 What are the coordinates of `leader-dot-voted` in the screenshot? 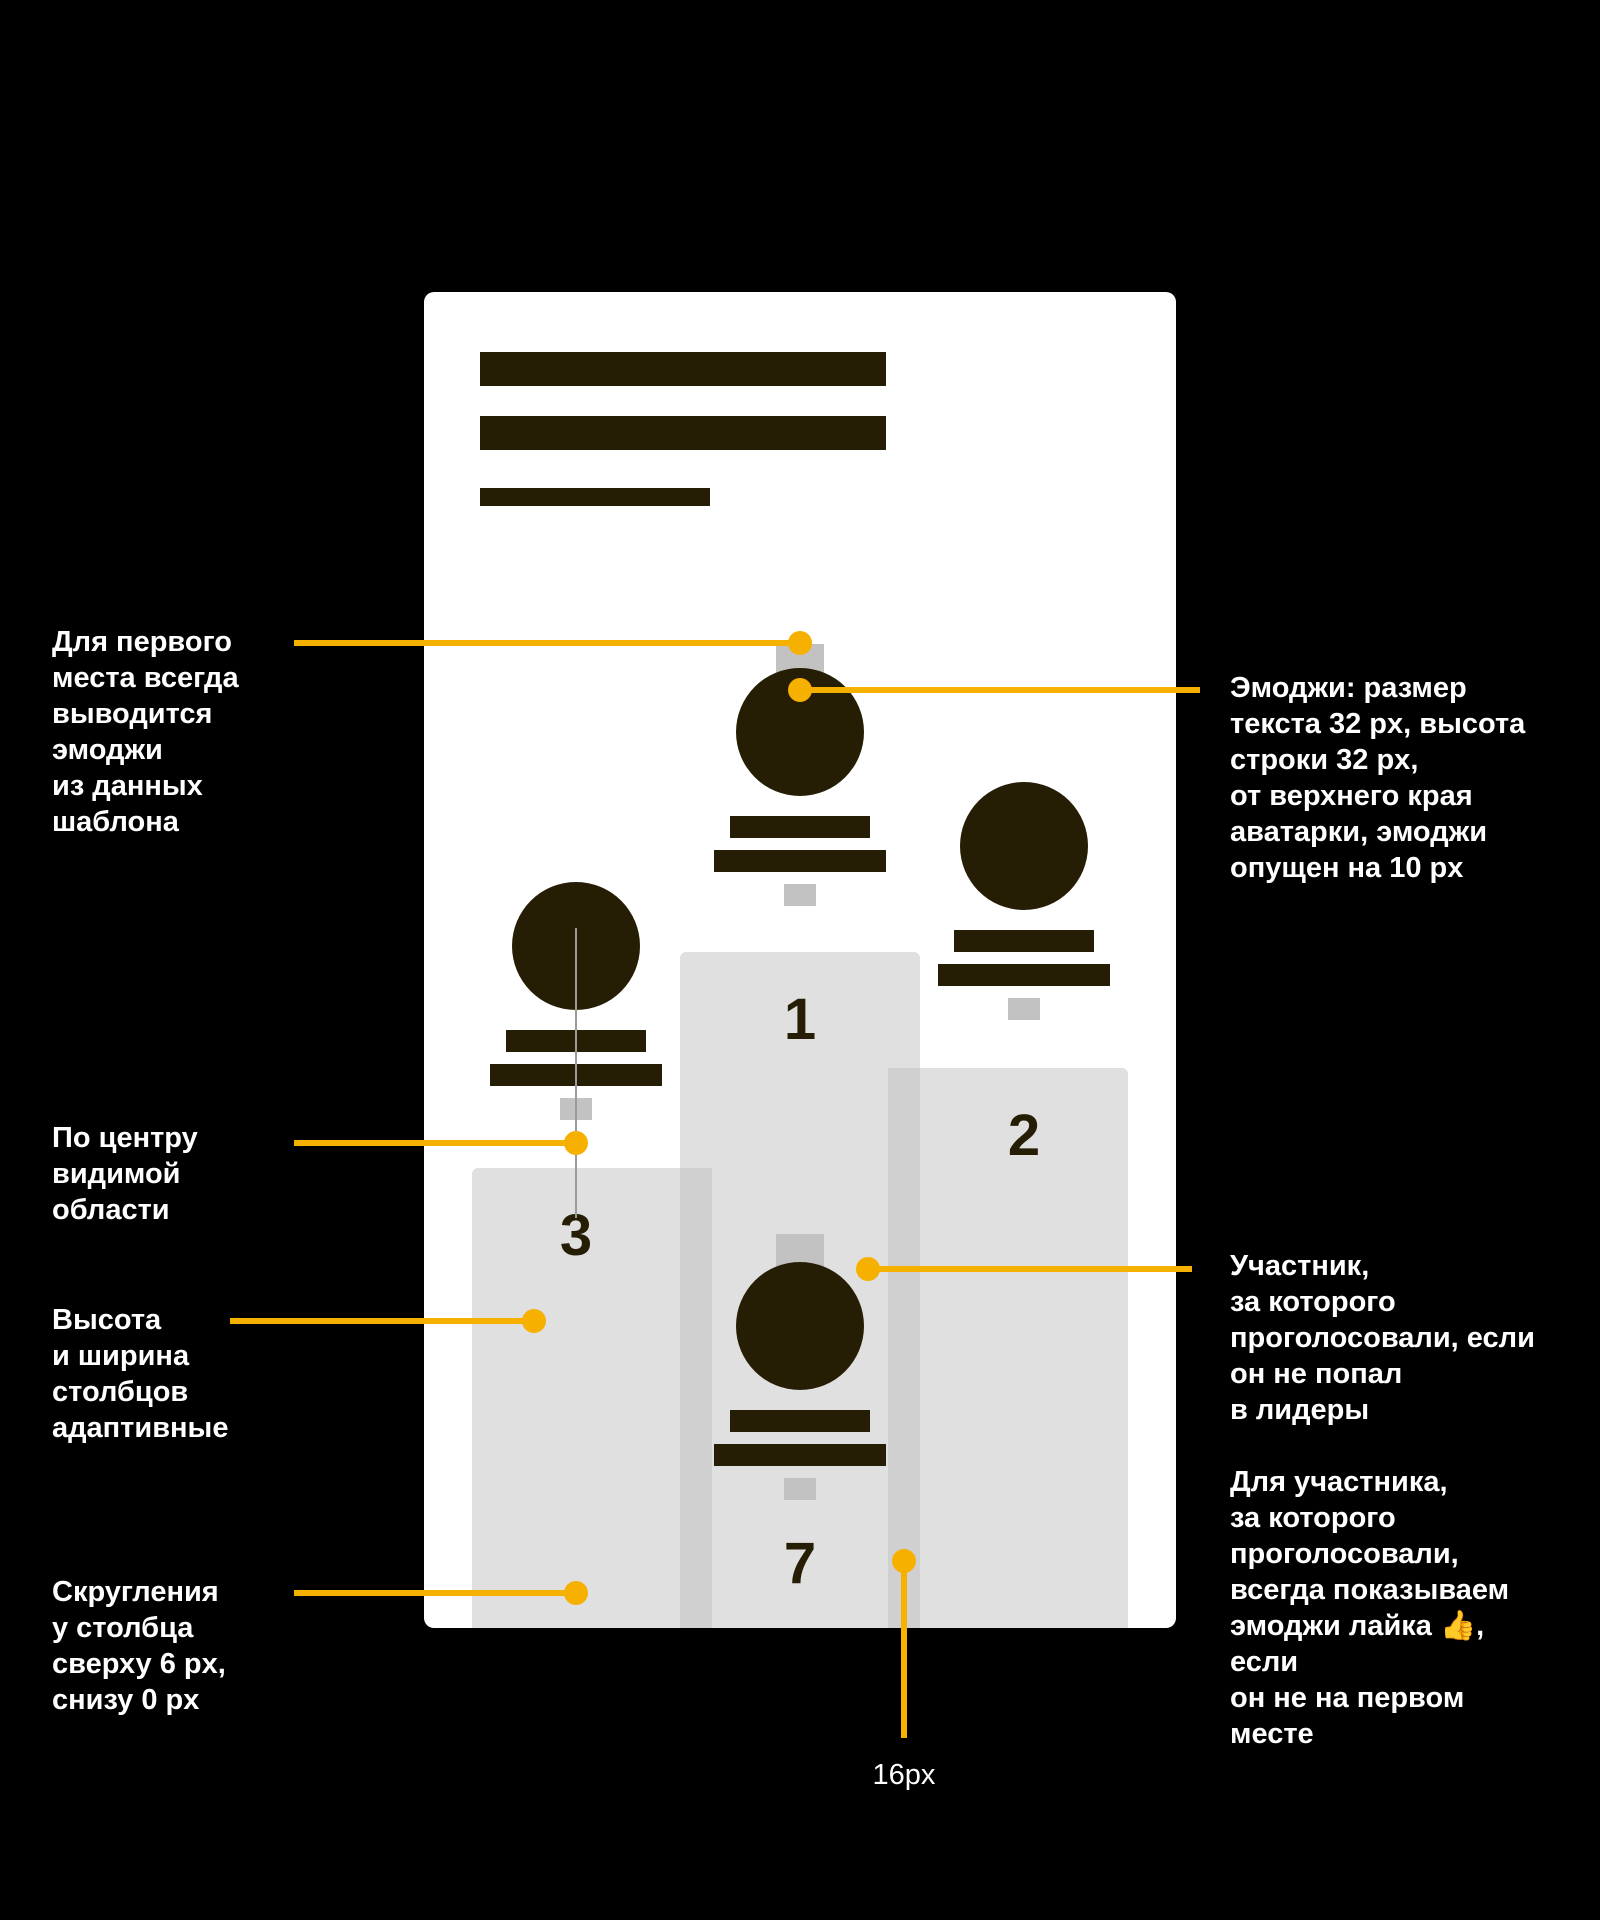 It's located at (868, 1269).